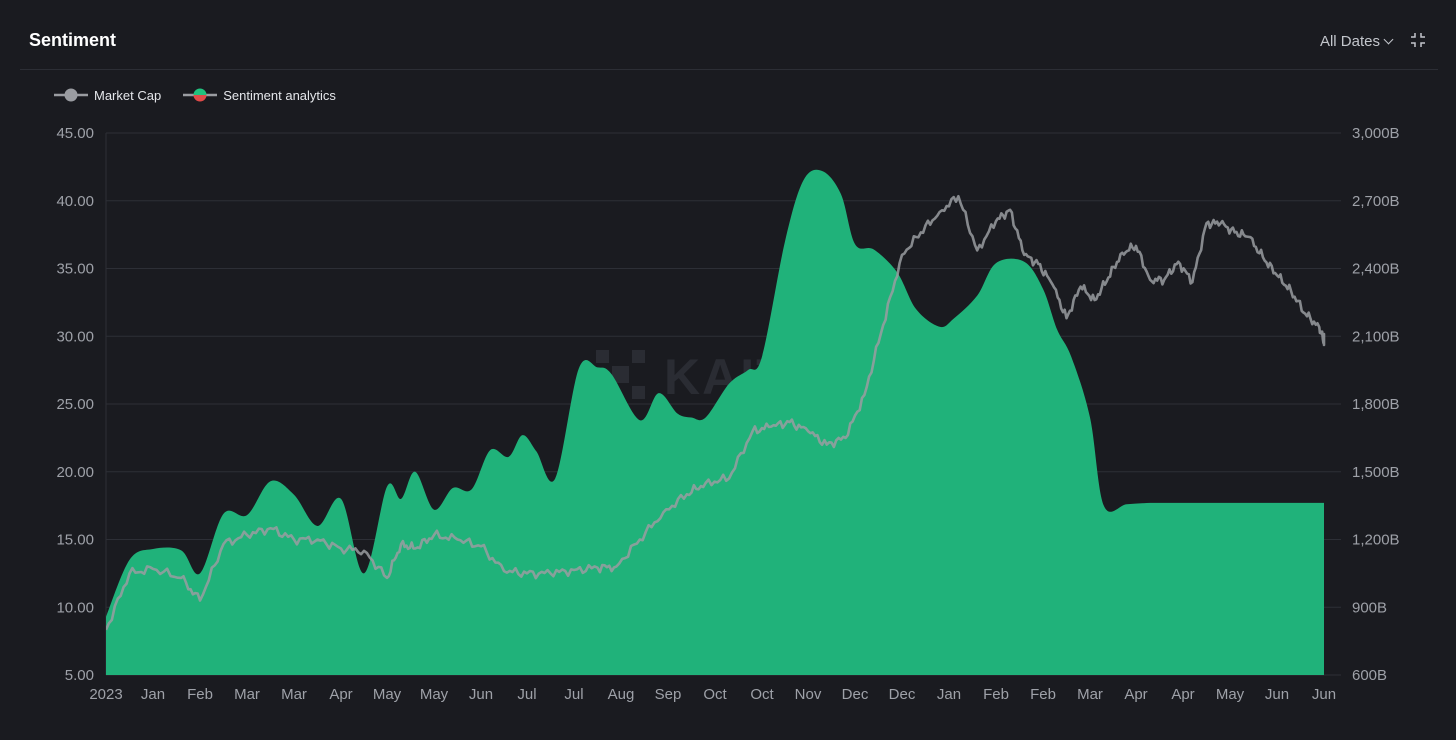  What do you see at coordinates (79, 675) in the screenshot?
I see `y-left-tick-label: 5.00` at bounding box center [79, 675].